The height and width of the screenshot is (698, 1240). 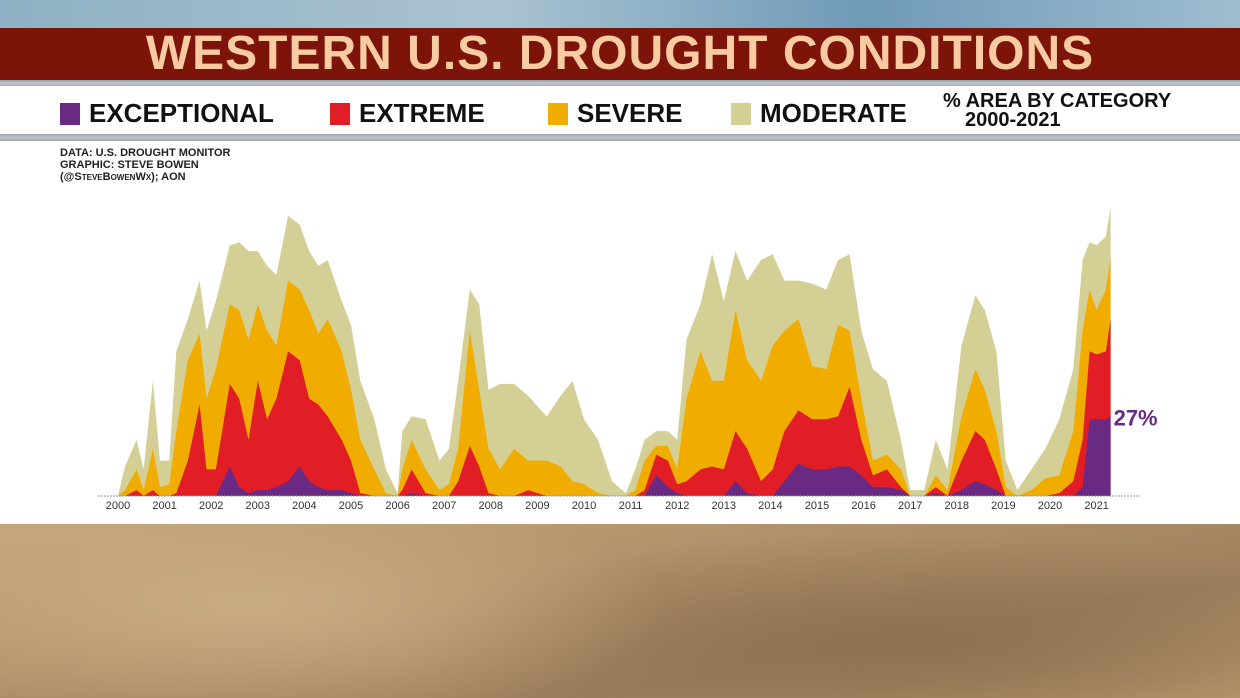 I want to click on source-line: (@SteveBowenWx); AON, so click(x=123, y=177).